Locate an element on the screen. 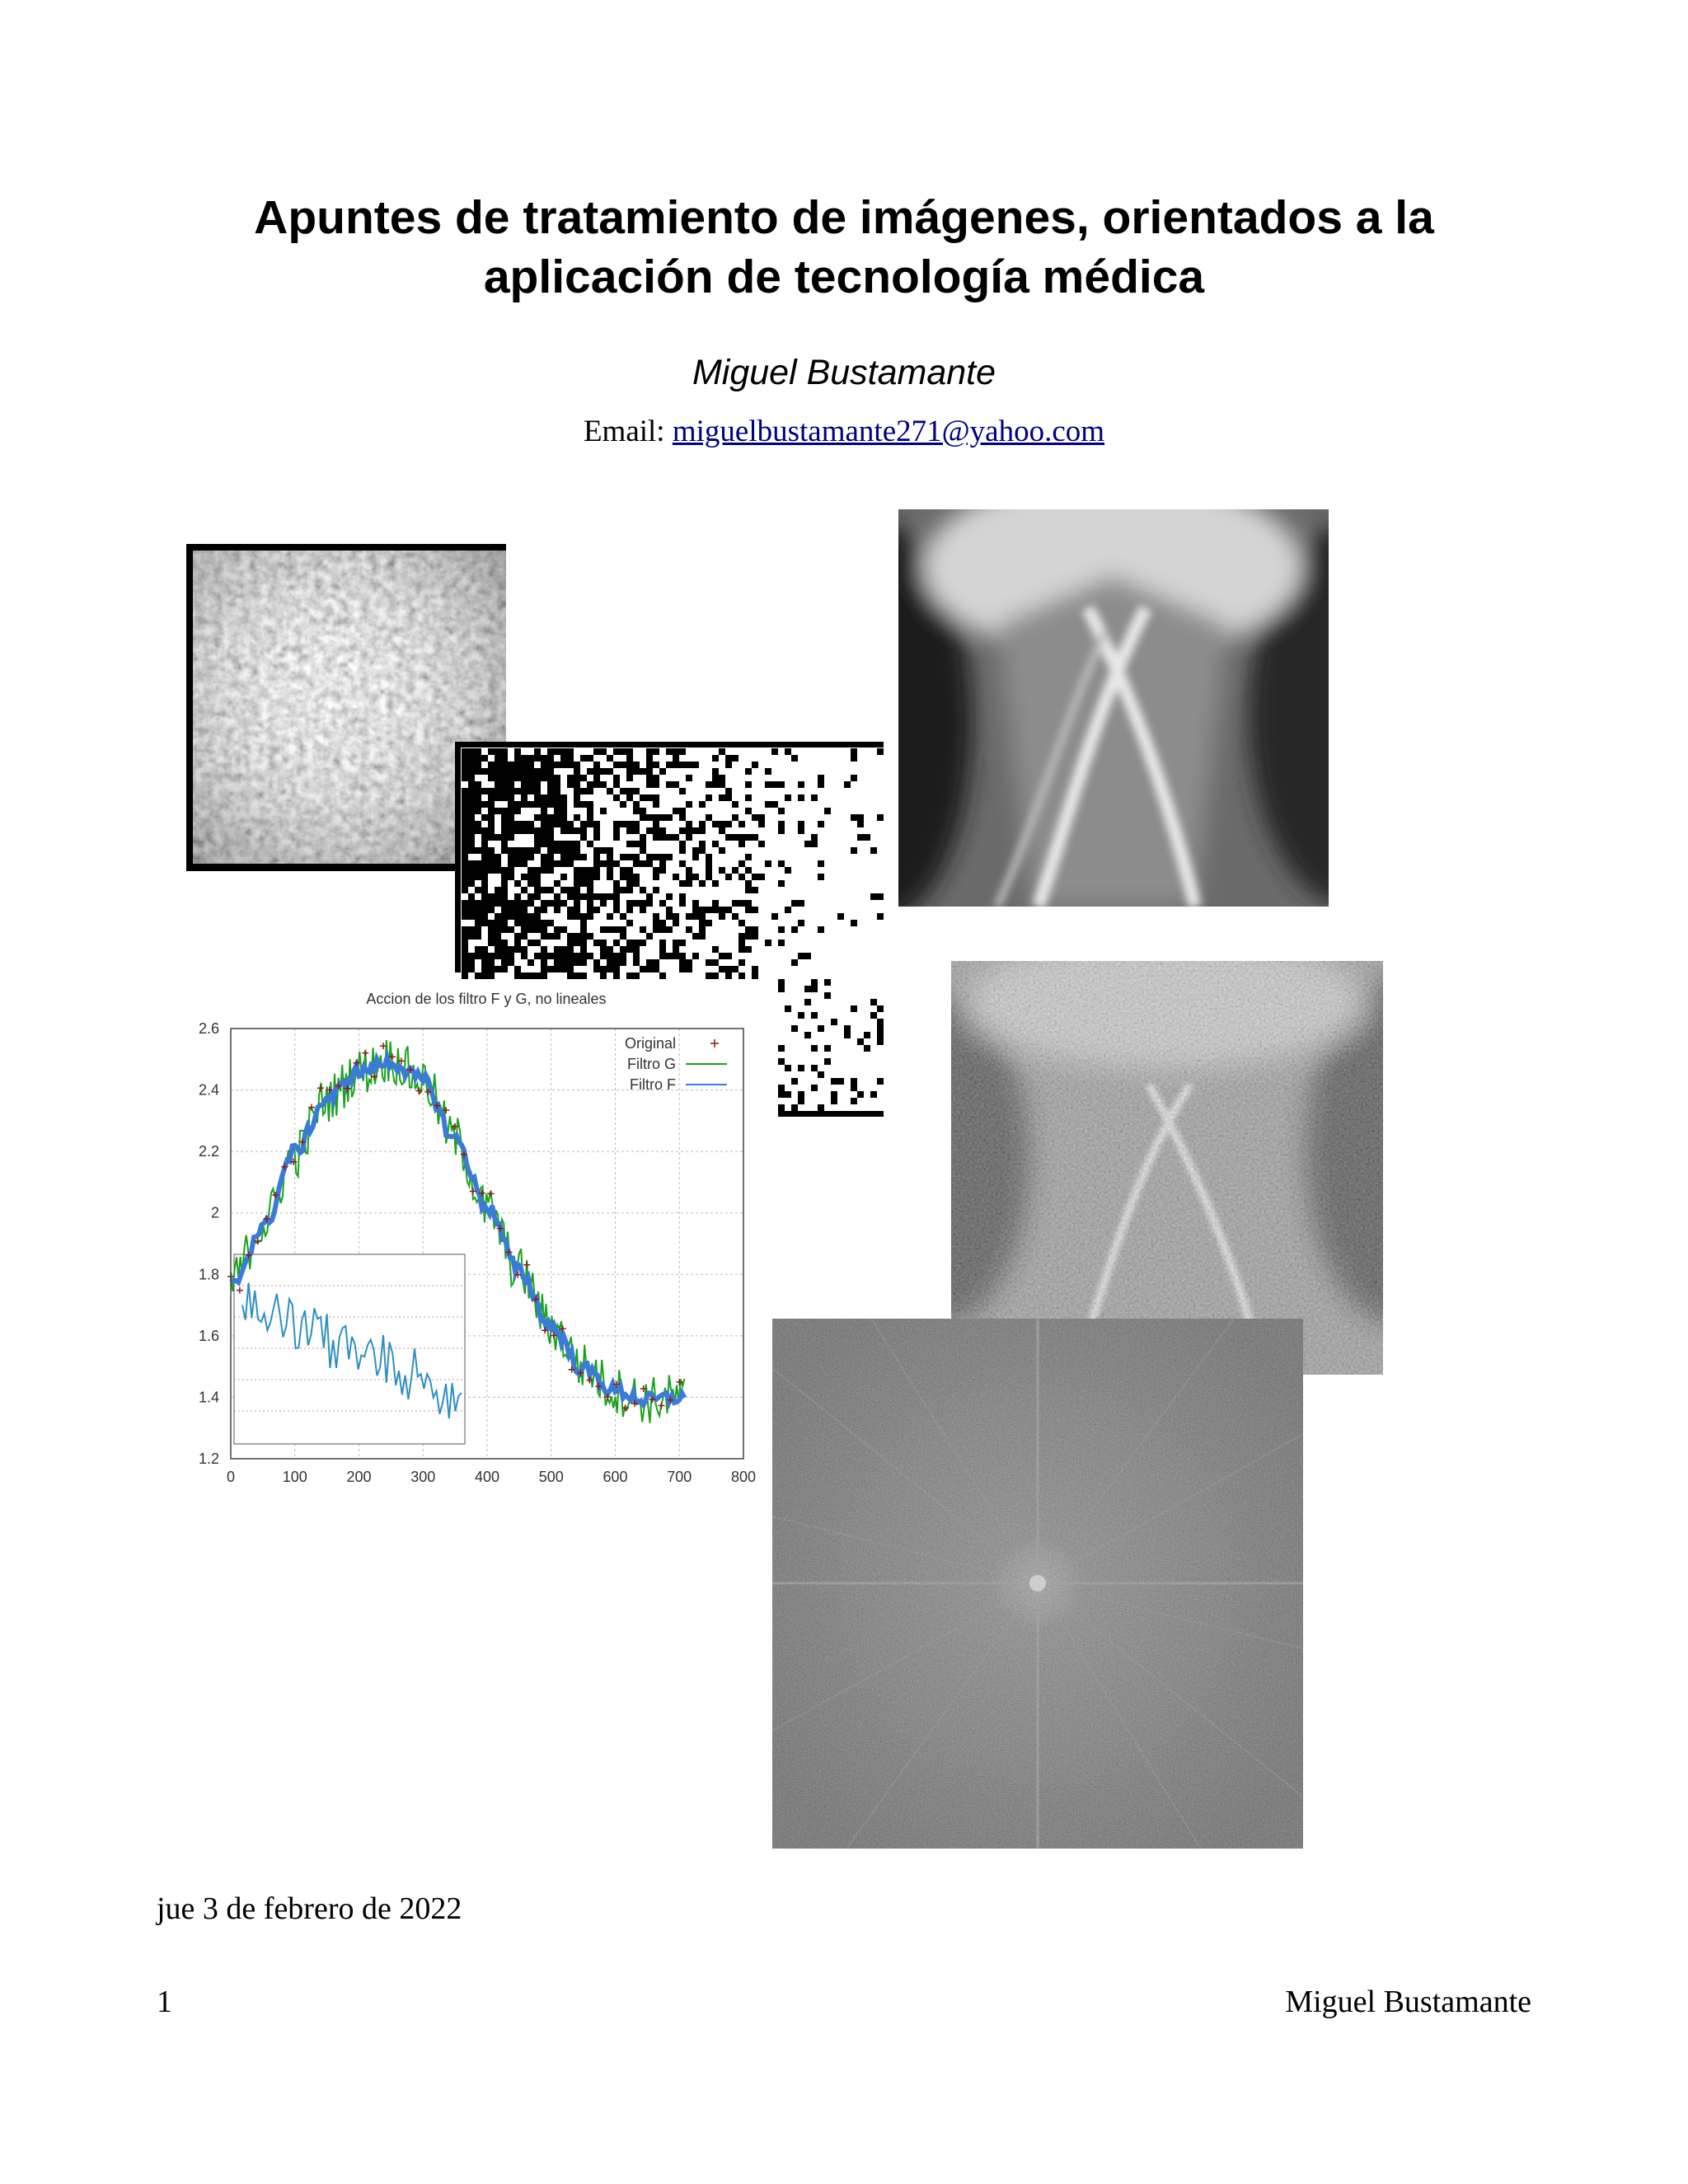 Image resolution: width=1688 pixels, height=2184 pixels. inset-line is located at coordinates (351, 1350).